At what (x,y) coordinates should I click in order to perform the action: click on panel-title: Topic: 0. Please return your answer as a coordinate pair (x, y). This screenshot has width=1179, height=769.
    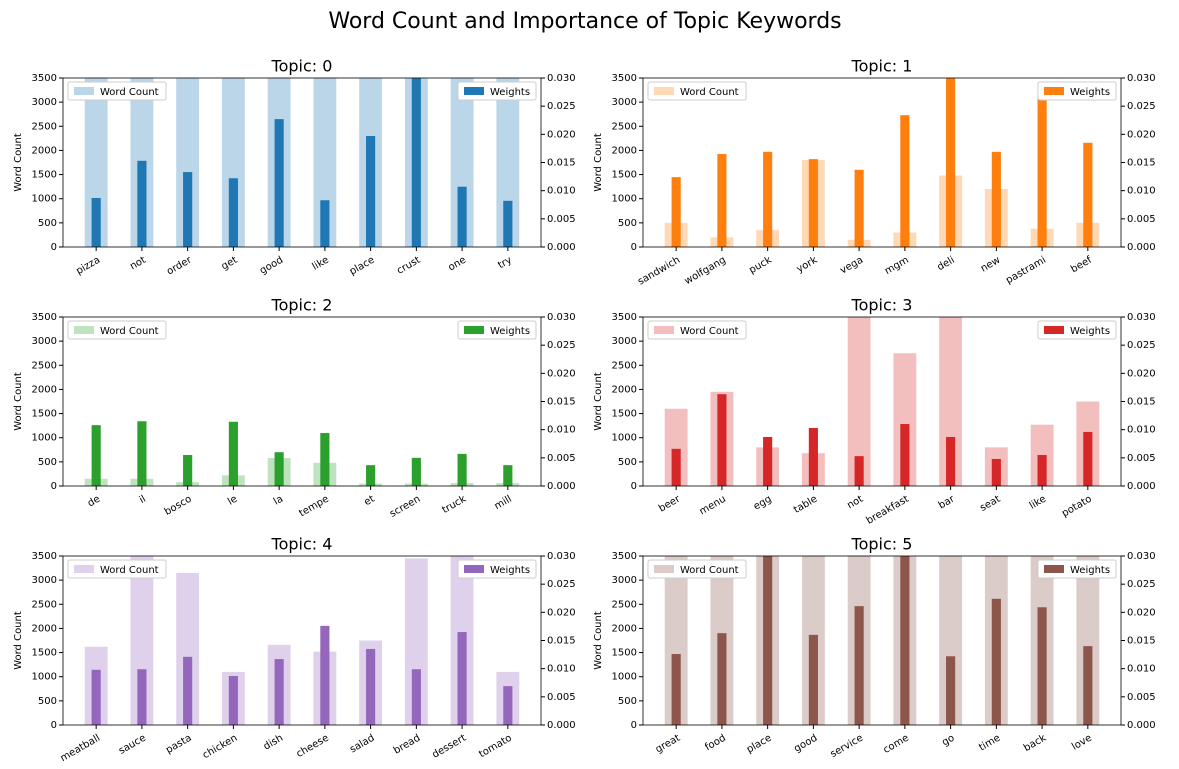
    Looking at the image, I should click on (302, 66).